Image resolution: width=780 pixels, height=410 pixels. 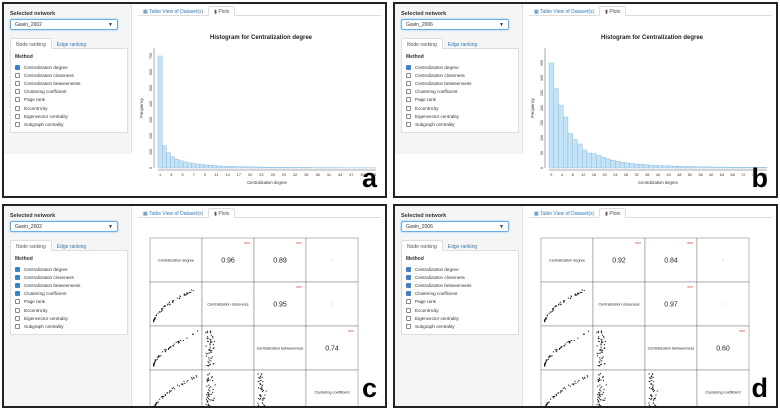 What do you see at coordinates (36, 310) in the screenshot?
I see `method-option-label: Eccentricity` at bounding box center [36, 310].